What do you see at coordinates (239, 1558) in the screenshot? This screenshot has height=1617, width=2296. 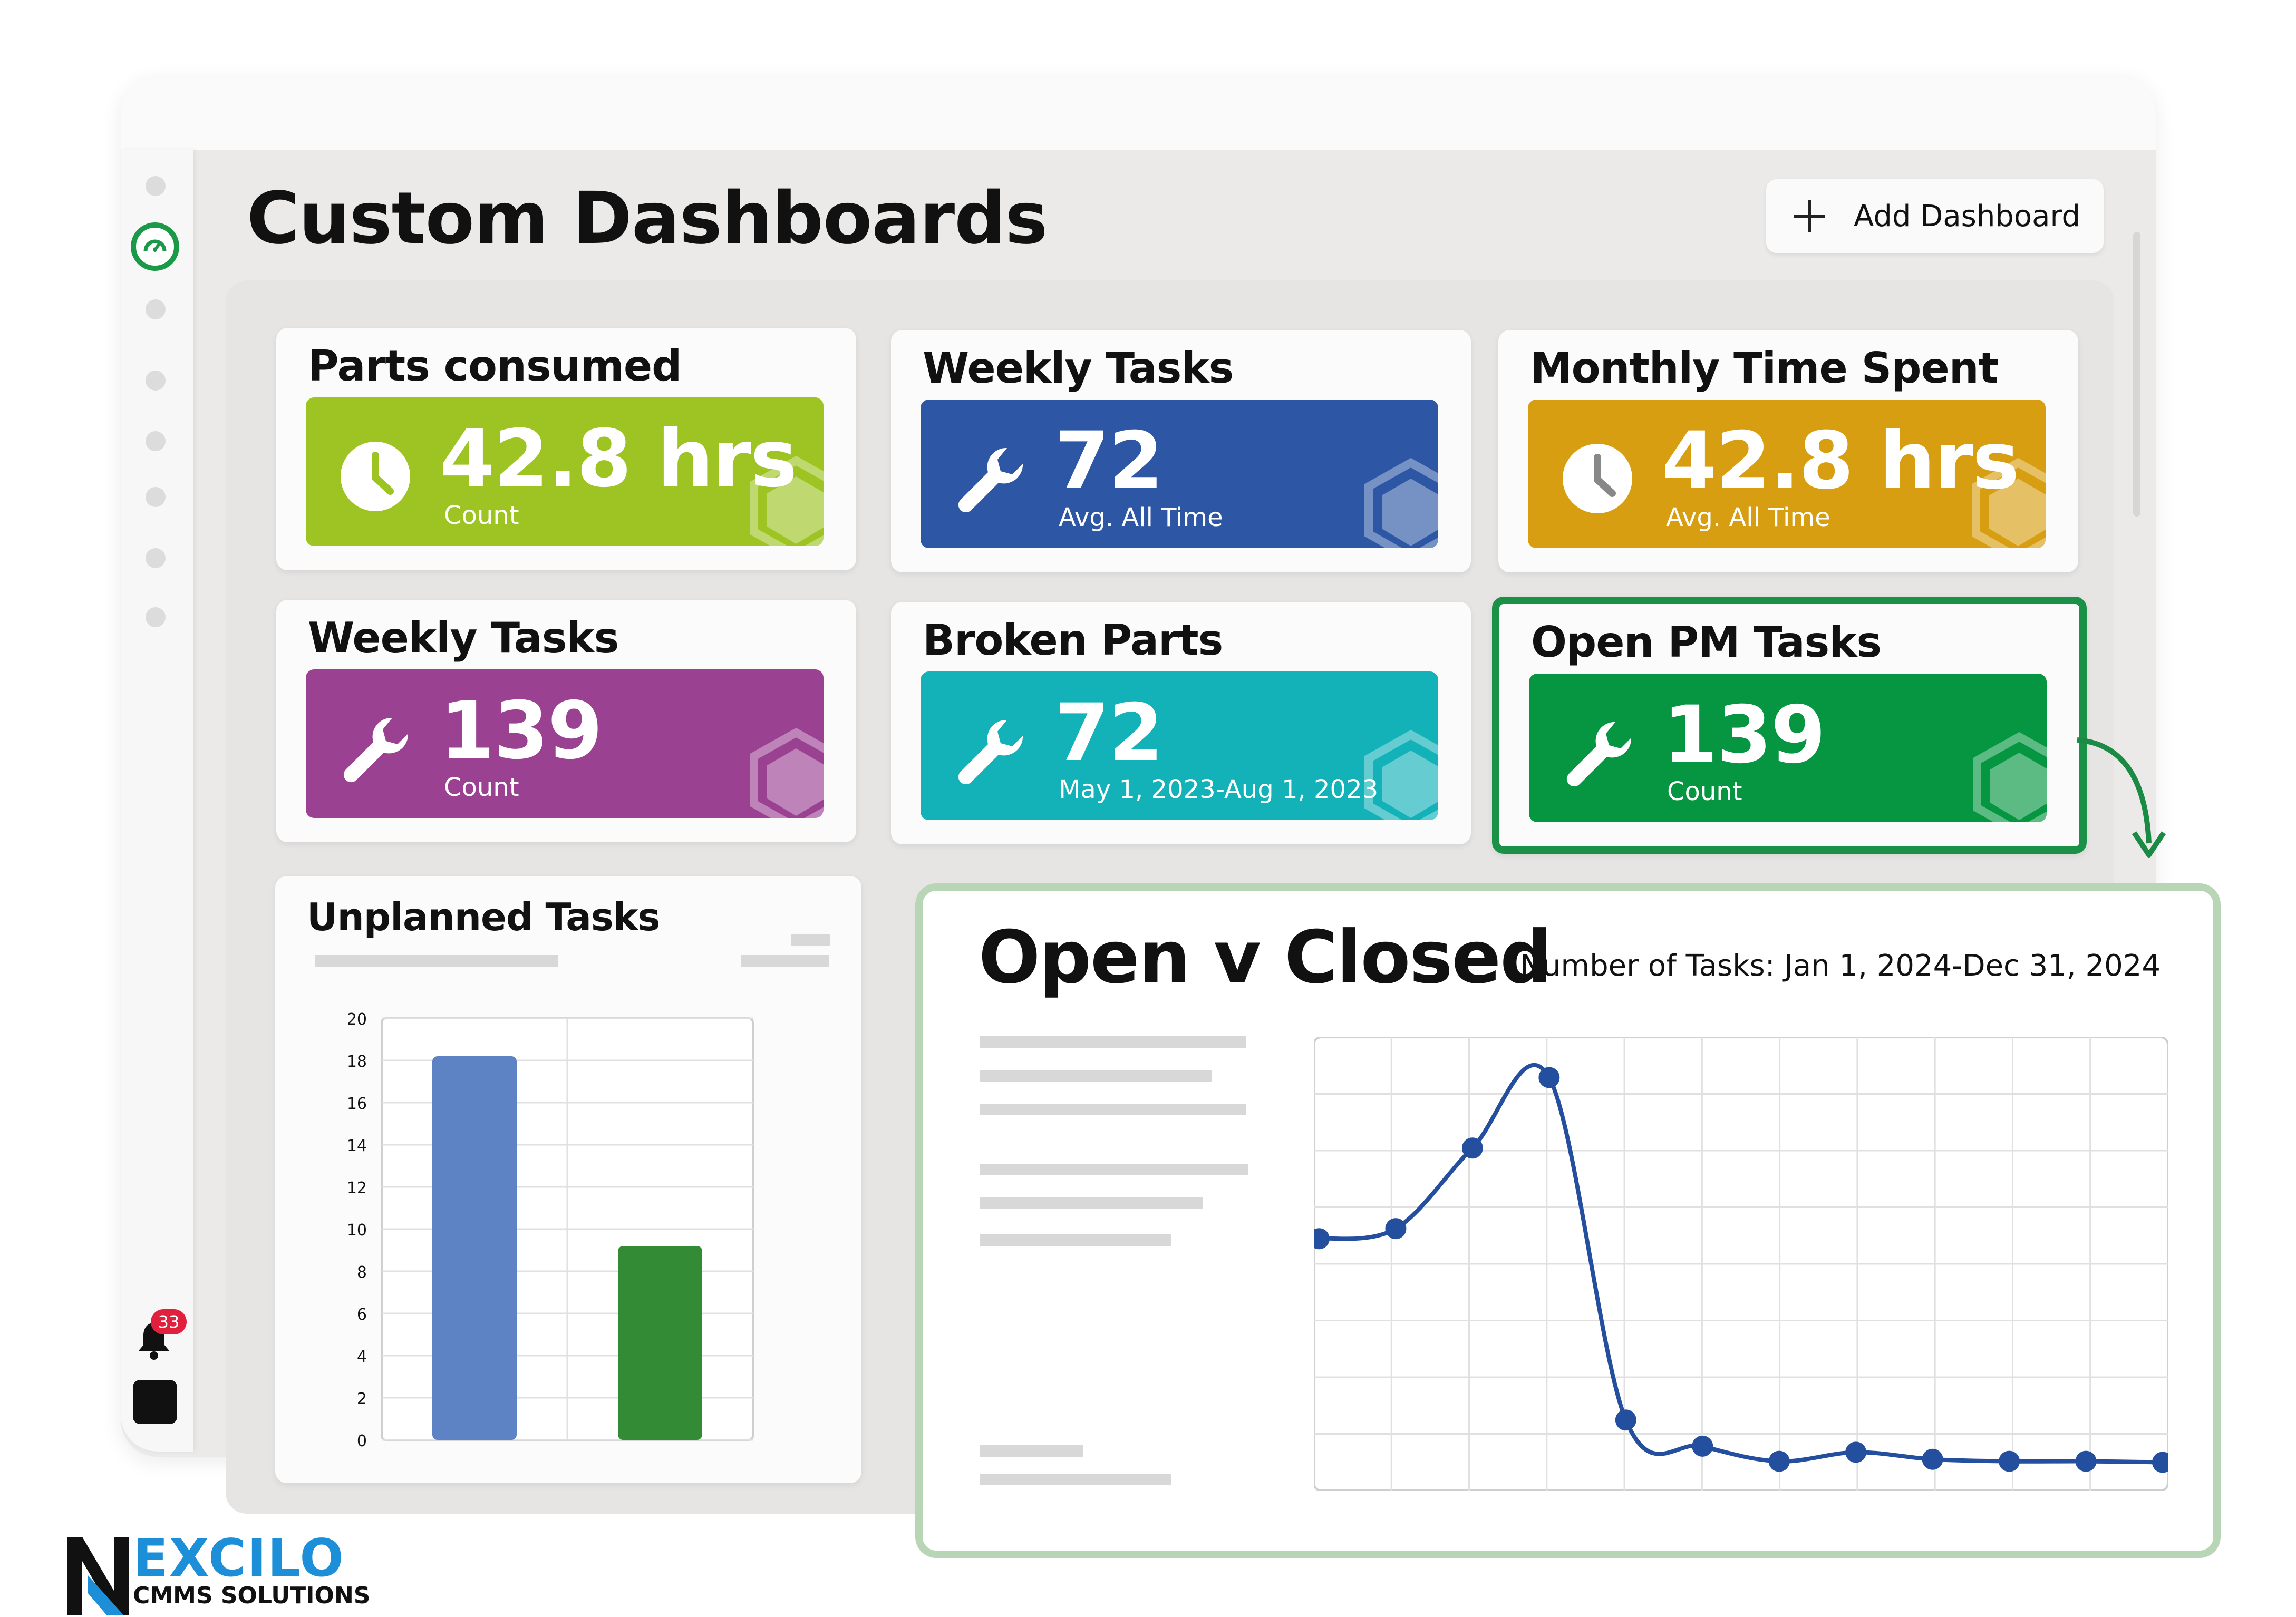 I see `logo-wordmark: EXCILO` at bounding box center [239, 1558].